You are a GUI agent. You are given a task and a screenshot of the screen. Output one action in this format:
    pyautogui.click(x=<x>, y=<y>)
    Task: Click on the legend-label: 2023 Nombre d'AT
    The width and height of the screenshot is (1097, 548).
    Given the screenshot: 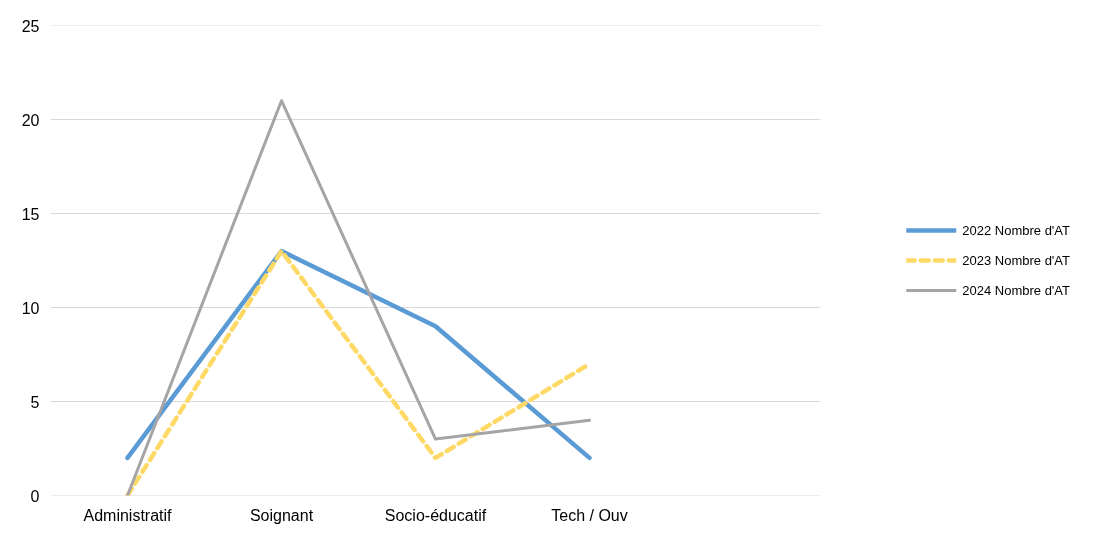 What is the action you would take?
    pyautogui.click(x=1016, y=260)
    